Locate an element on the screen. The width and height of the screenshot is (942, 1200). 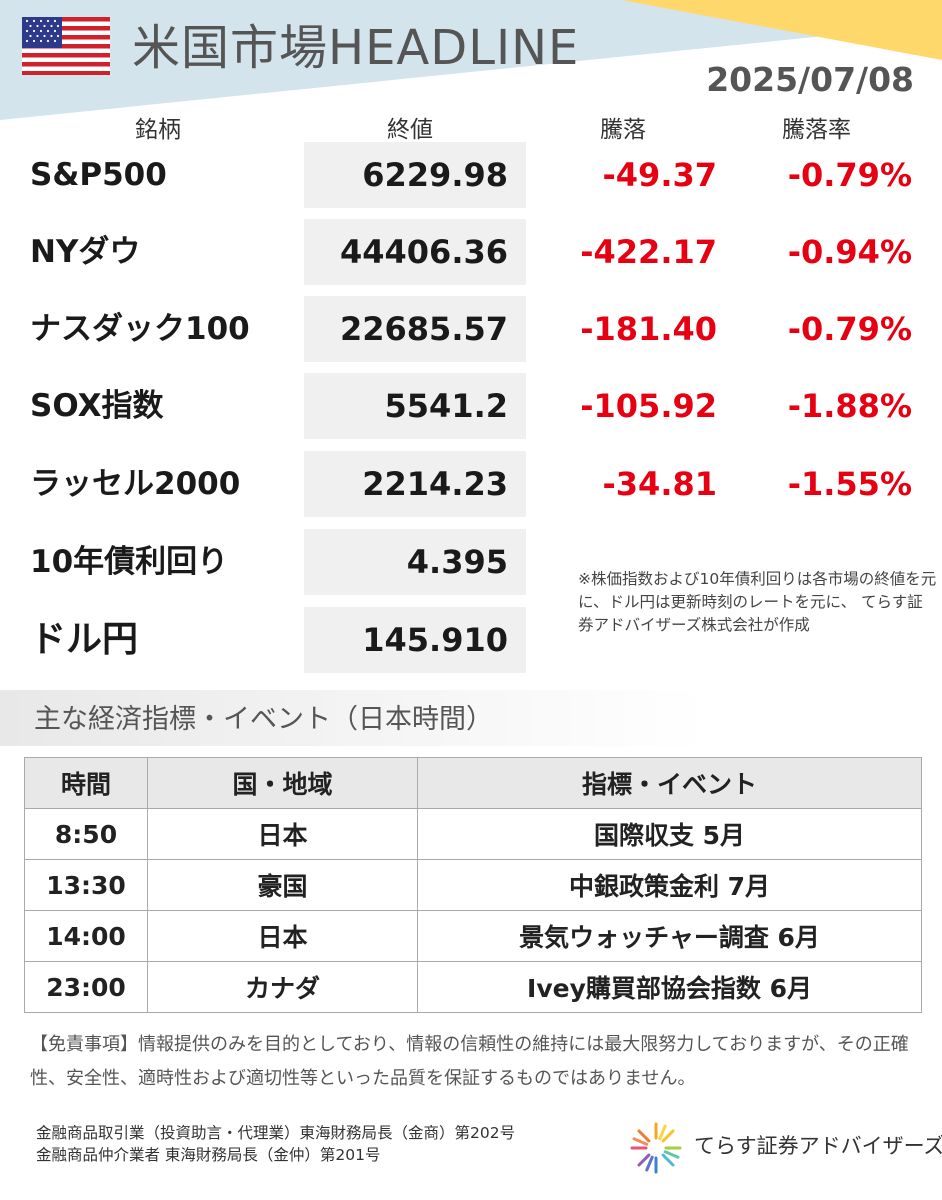
market-row-russell2000: ラッセル2000 2214.23 -34.81 -1.55% is located at coordinates (471, 484).